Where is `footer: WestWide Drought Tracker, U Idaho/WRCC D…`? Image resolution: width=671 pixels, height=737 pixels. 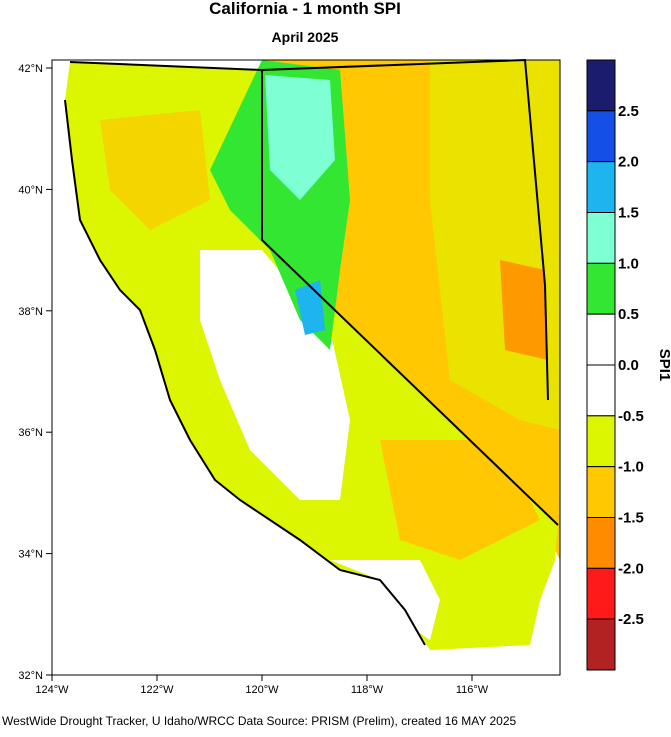
footer: WestWide Drought Tracker, U Idaho/WRCC D… is located at coordinates (259, 721).